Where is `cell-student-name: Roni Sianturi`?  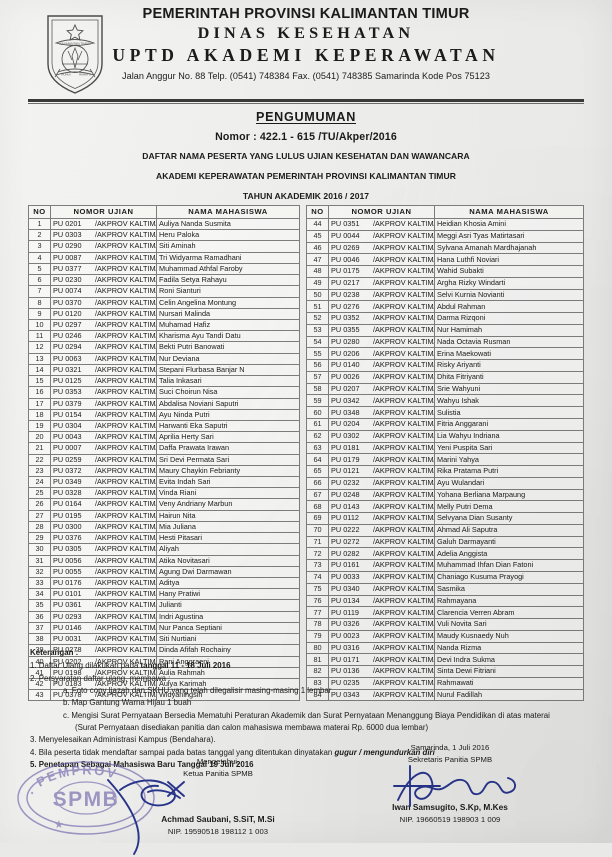
cell-student-name: Roni Sianturi is located at coordinates (228, 291).